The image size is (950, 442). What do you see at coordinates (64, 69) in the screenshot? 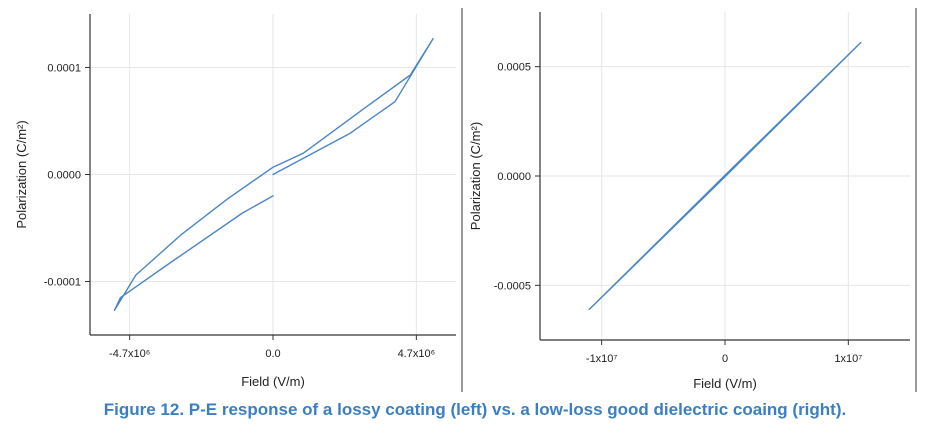
I see `left-y-tick-label: 0.0001` at bounding box center [64, 69].